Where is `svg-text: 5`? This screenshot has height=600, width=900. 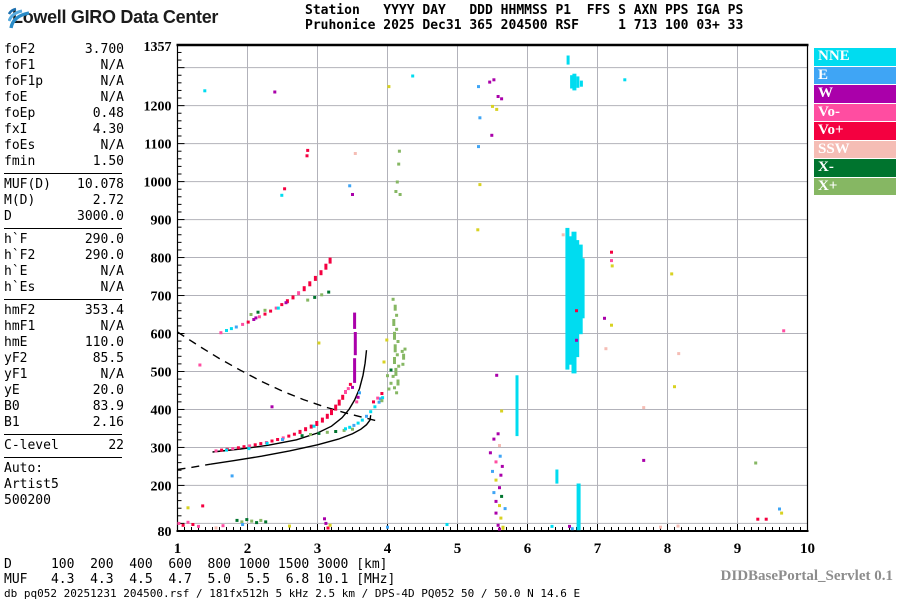 svg-text: 5 is located at coordinates (458, 549).